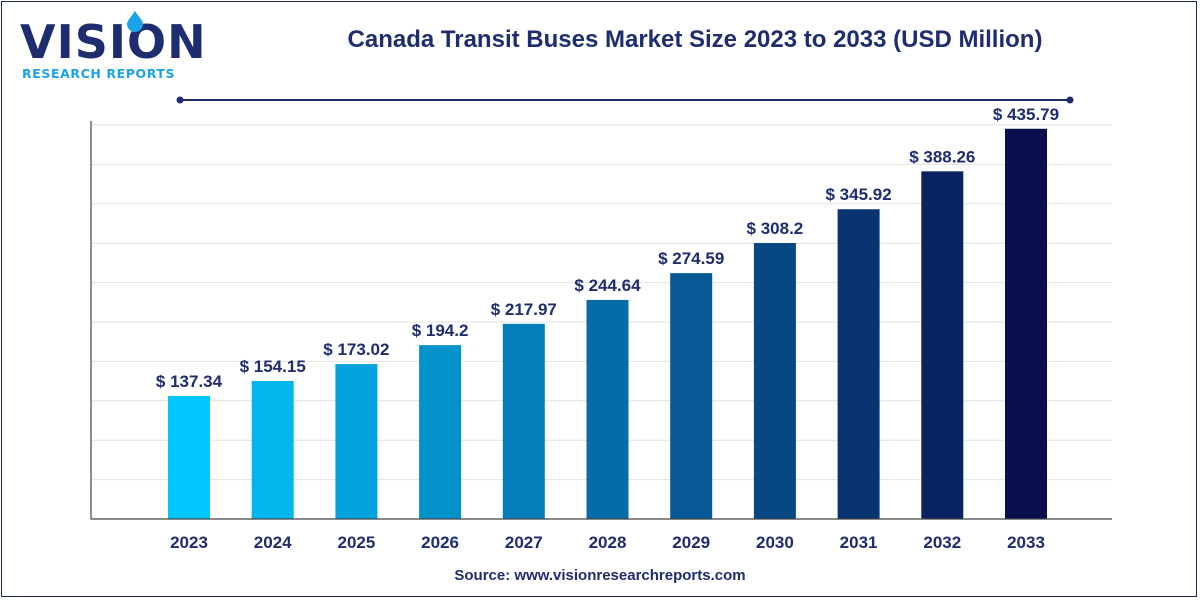 The image size is (1200, 600). What do you see at coordinates (1026, 114) in the screenshot?
I see `data-label-2033: $ 435.79` at bounding box center [1026, 114].